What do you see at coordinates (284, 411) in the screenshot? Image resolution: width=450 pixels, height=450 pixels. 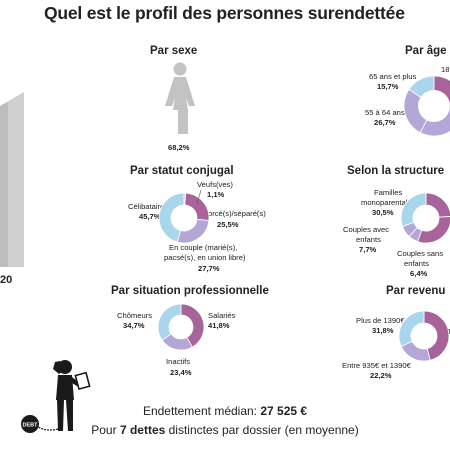 I see `median-value: 27 525 €` at bounding box center [284, 411].